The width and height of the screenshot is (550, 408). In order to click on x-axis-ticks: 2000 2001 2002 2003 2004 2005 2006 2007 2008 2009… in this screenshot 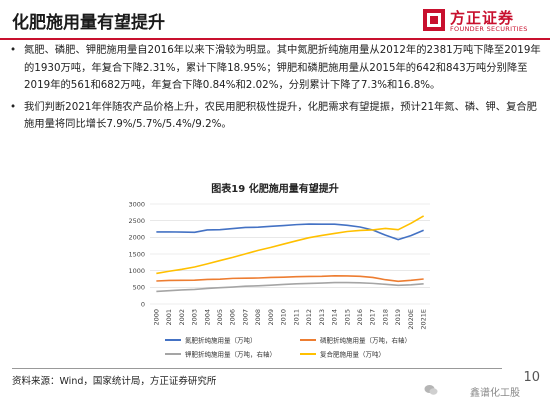, I will do `click(289, 319)`.